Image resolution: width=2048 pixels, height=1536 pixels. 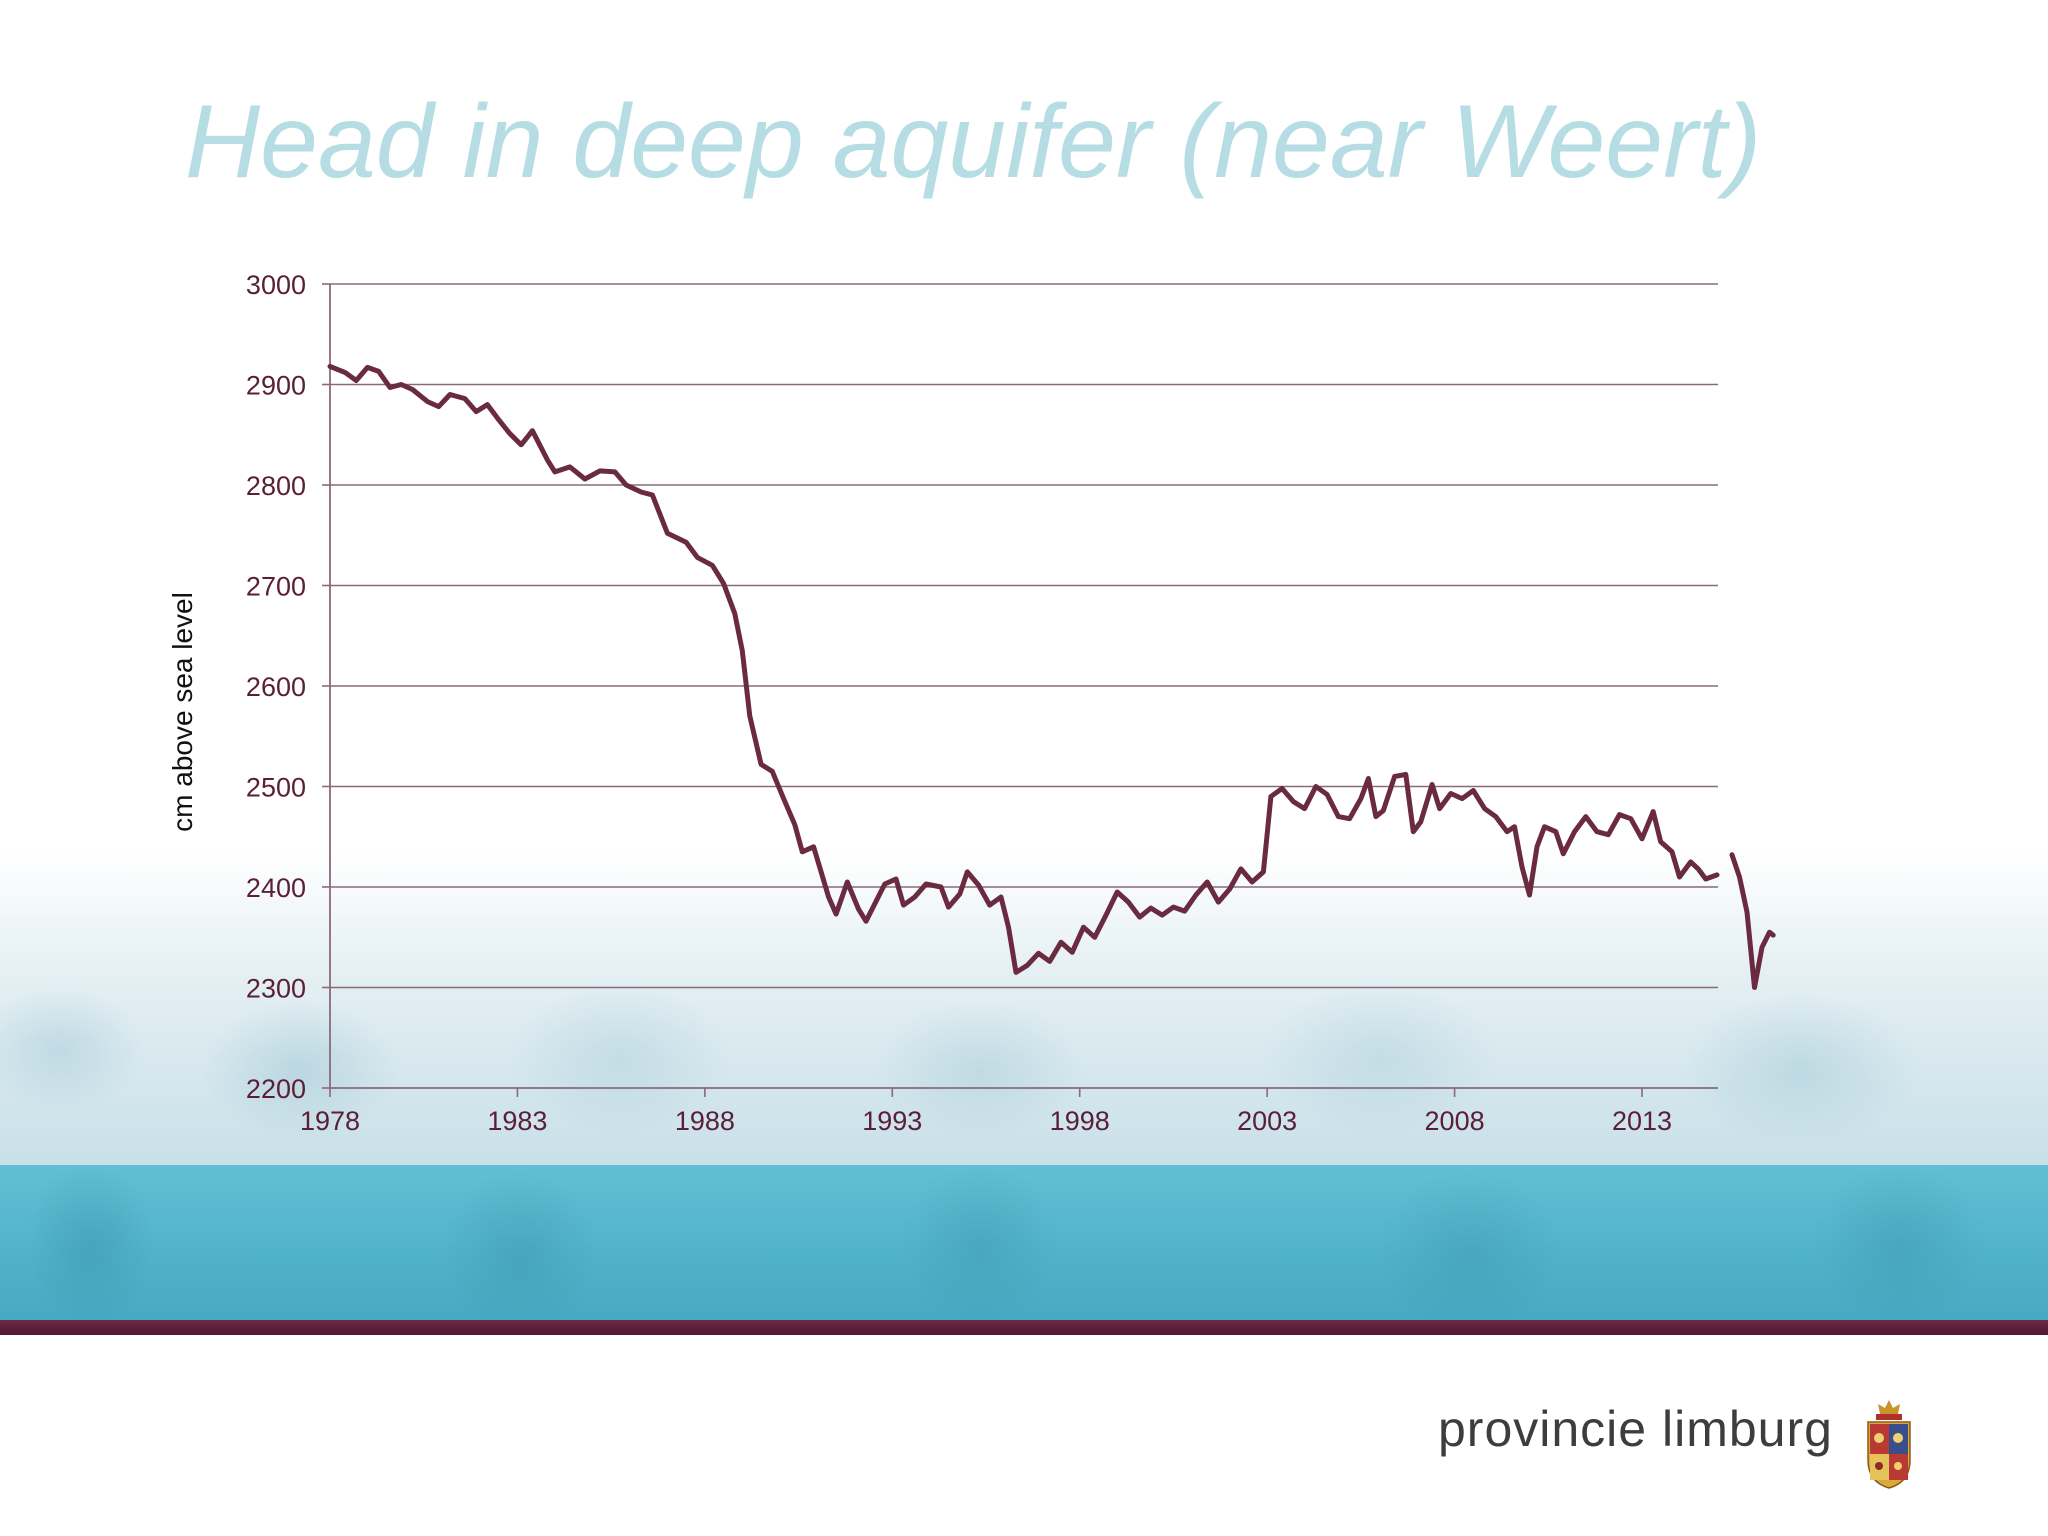 What do you see at coordinates (276, 888) in the screenshot?
I see `y-tick-label: 2400` at bounding box center [276, 888].